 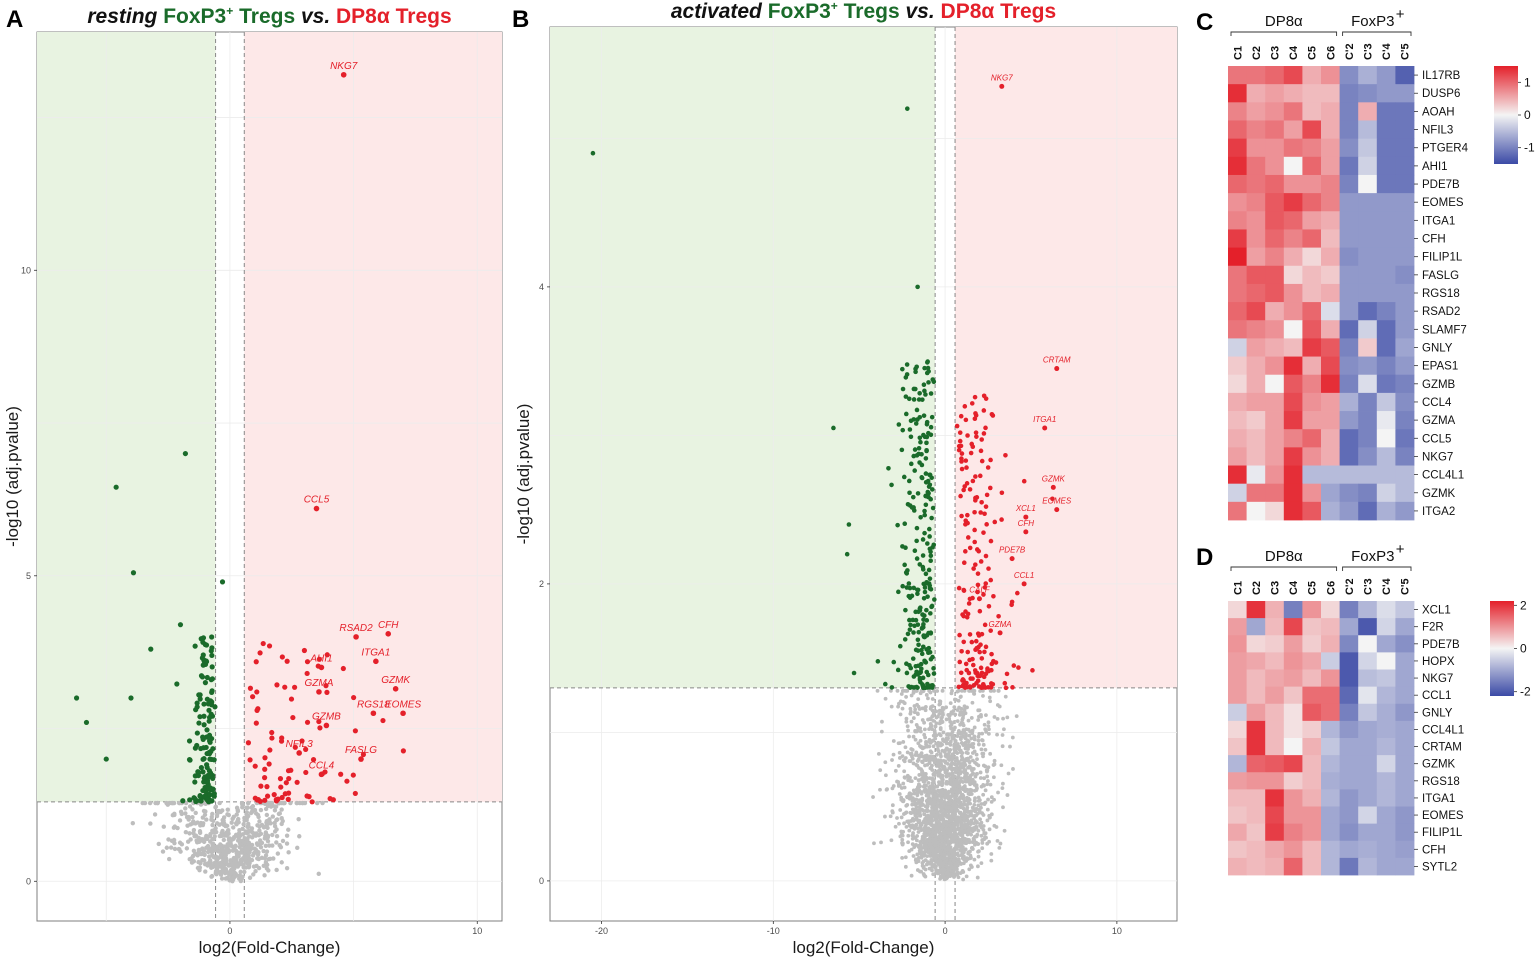 I want to click on gene-label: GZMA, so click(x=319, y=683).